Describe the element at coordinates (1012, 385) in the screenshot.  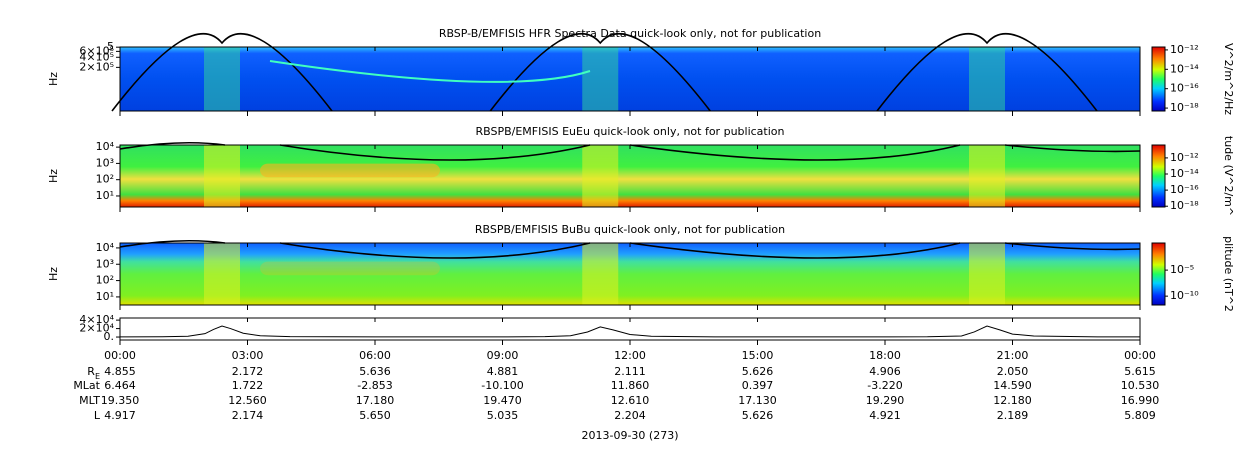
I see `ephemeris-value: 14.590` at that location.